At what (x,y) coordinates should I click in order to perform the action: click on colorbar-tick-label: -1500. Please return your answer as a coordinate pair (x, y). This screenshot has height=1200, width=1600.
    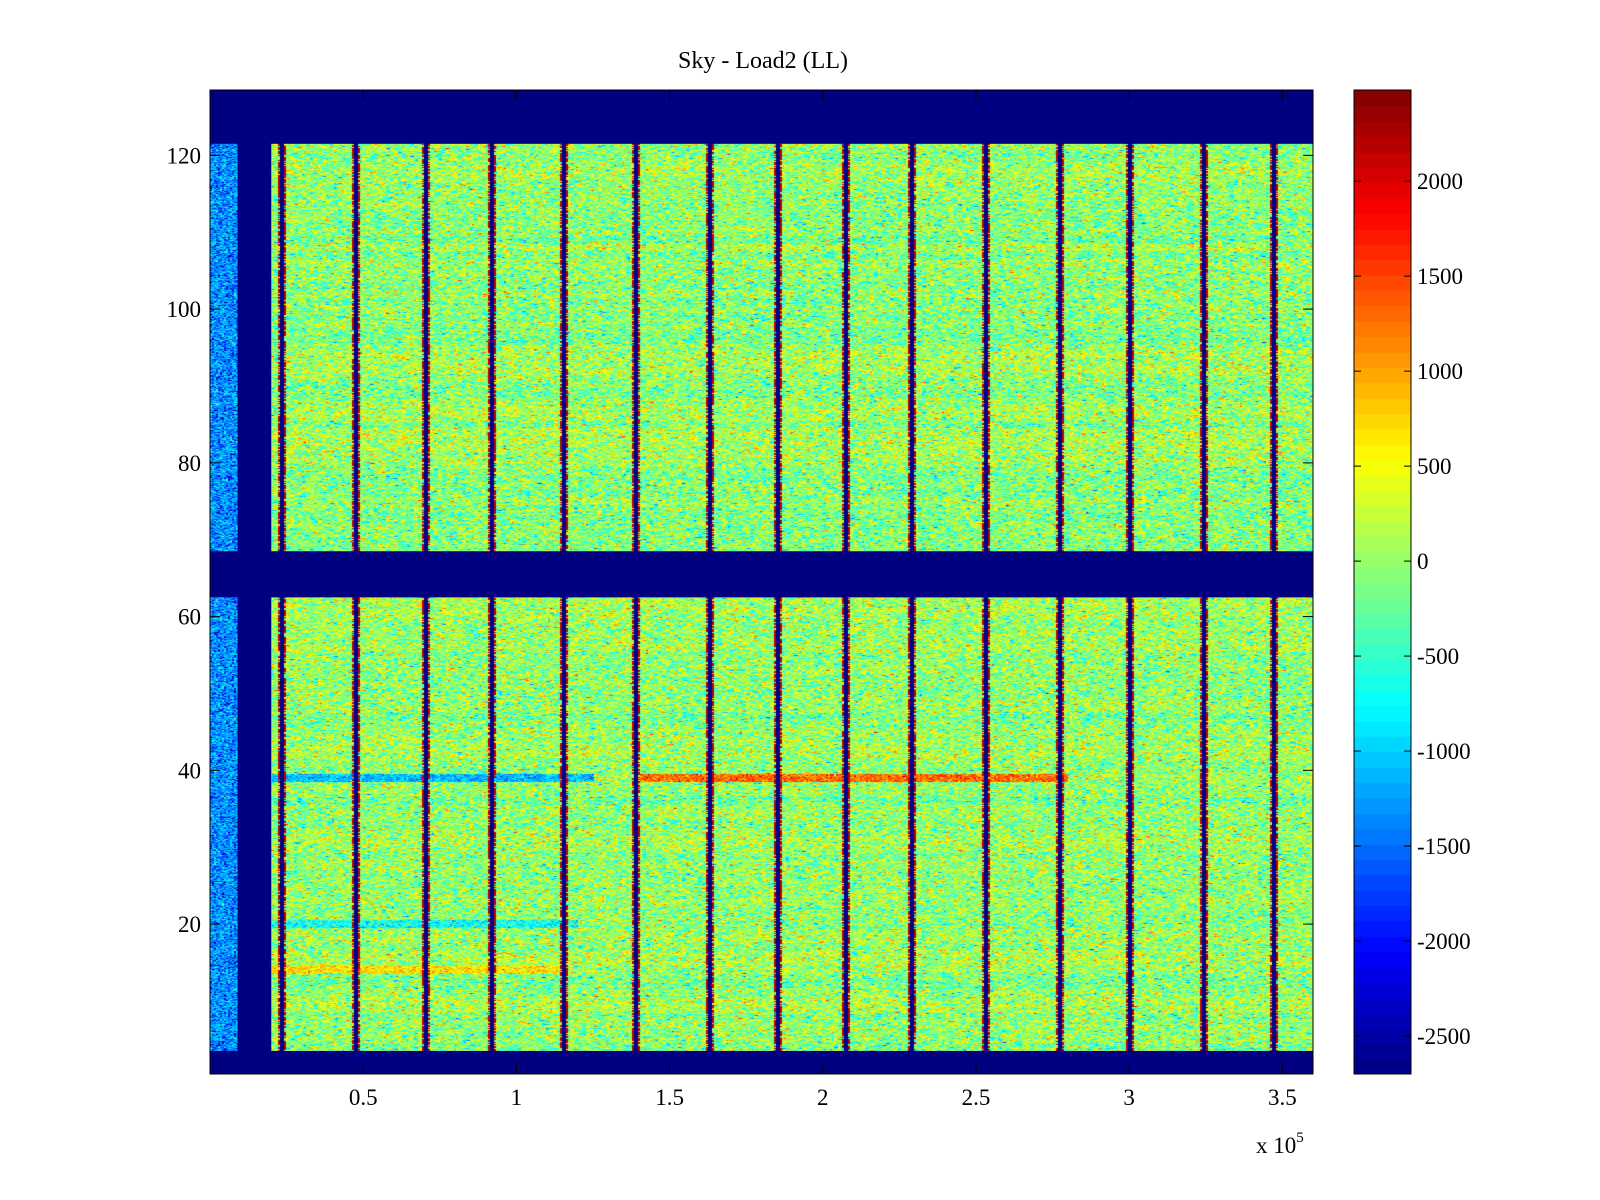
    Looking at the image, I should click on (1444, 846).